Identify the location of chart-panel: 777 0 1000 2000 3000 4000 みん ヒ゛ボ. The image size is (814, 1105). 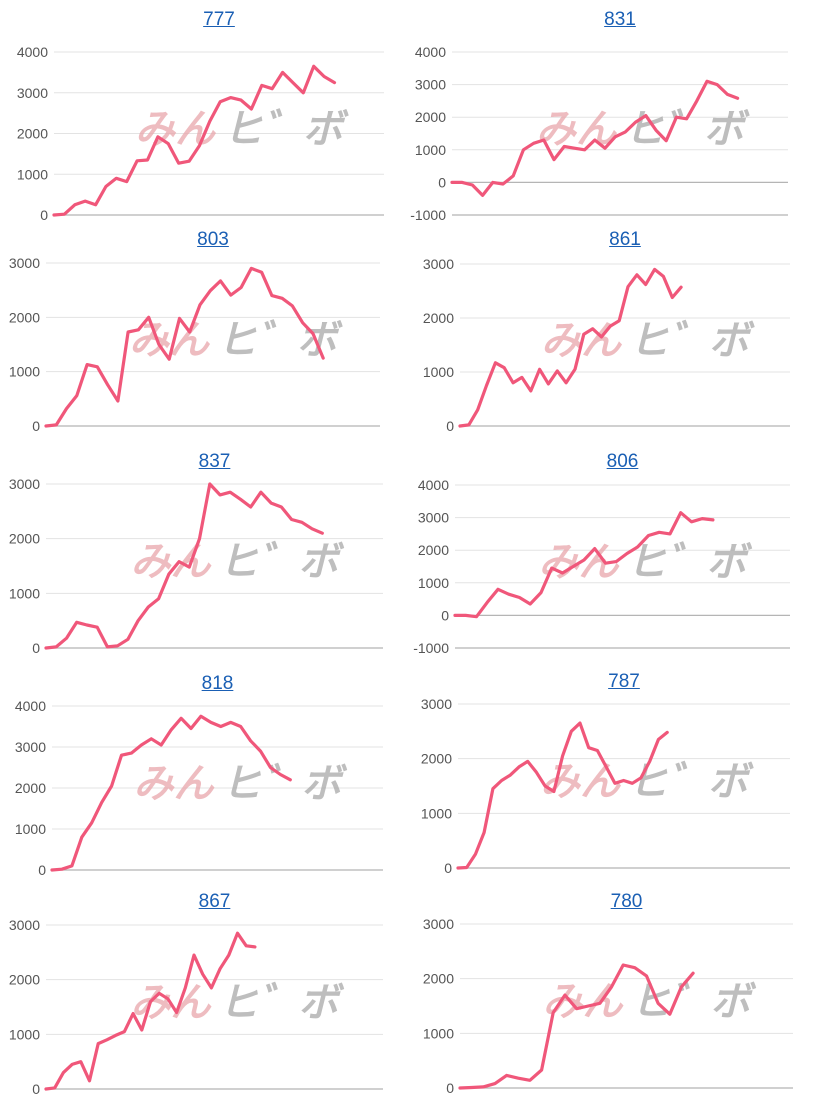
(205, 115).